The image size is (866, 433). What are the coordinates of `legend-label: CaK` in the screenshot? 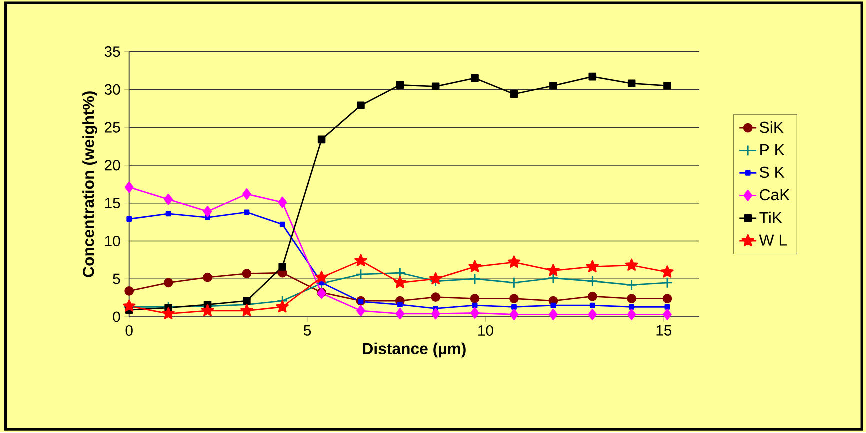 It's located at (775, 195).